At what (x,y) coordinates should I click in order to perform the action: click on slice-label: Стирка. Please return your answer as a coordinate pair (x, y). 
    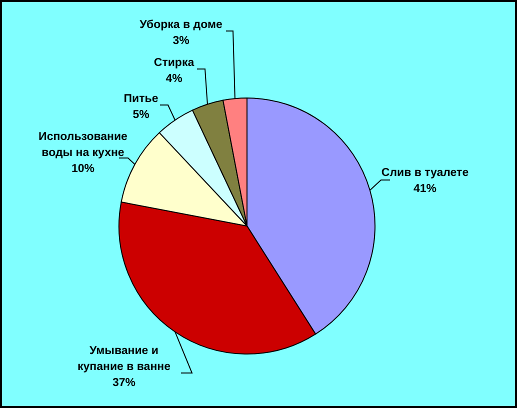
    Looking at the image, I should click on (174, 63).